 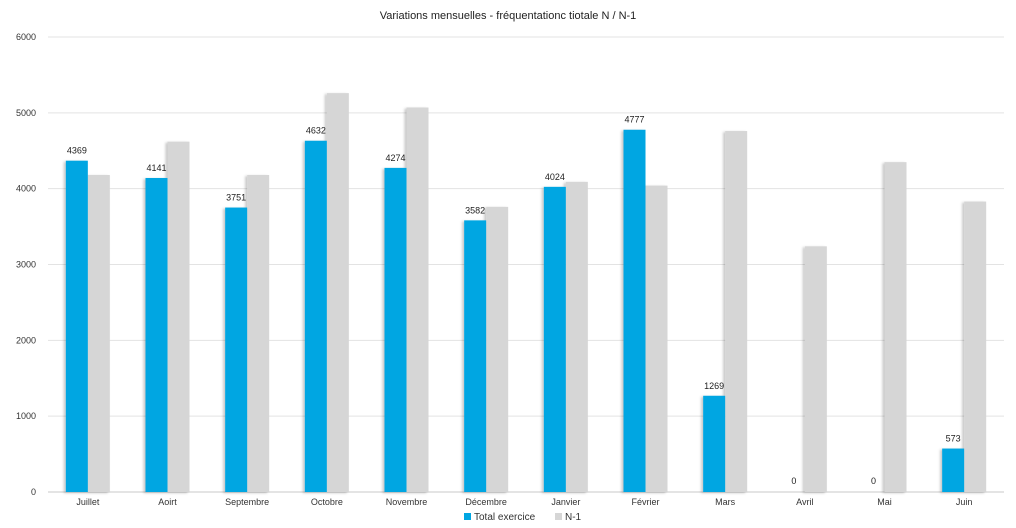 I want to click on data-label: 4141, so click(x=156, y=168).